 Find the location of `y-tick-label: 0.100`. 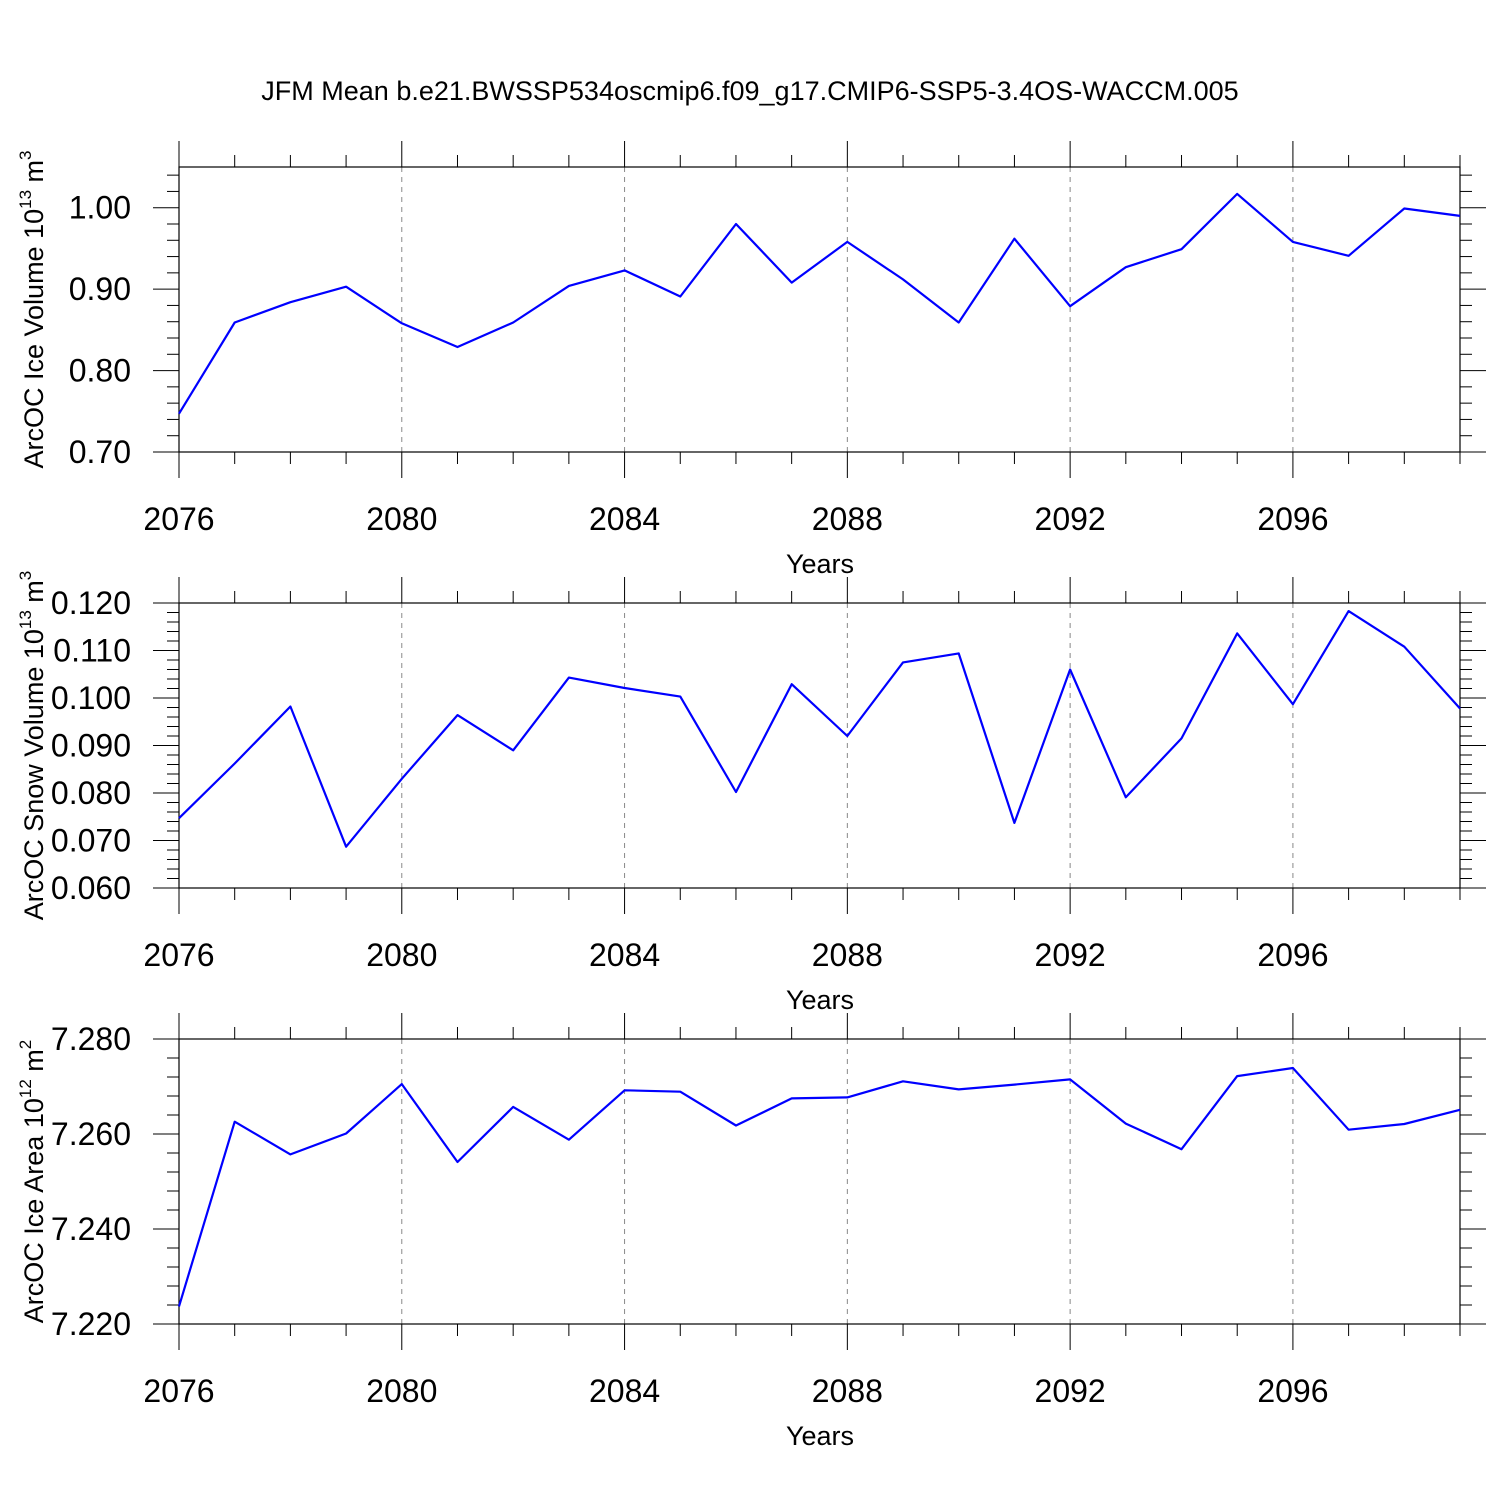

y-tick-label: 0.100 is located at coordinates (91, 698).